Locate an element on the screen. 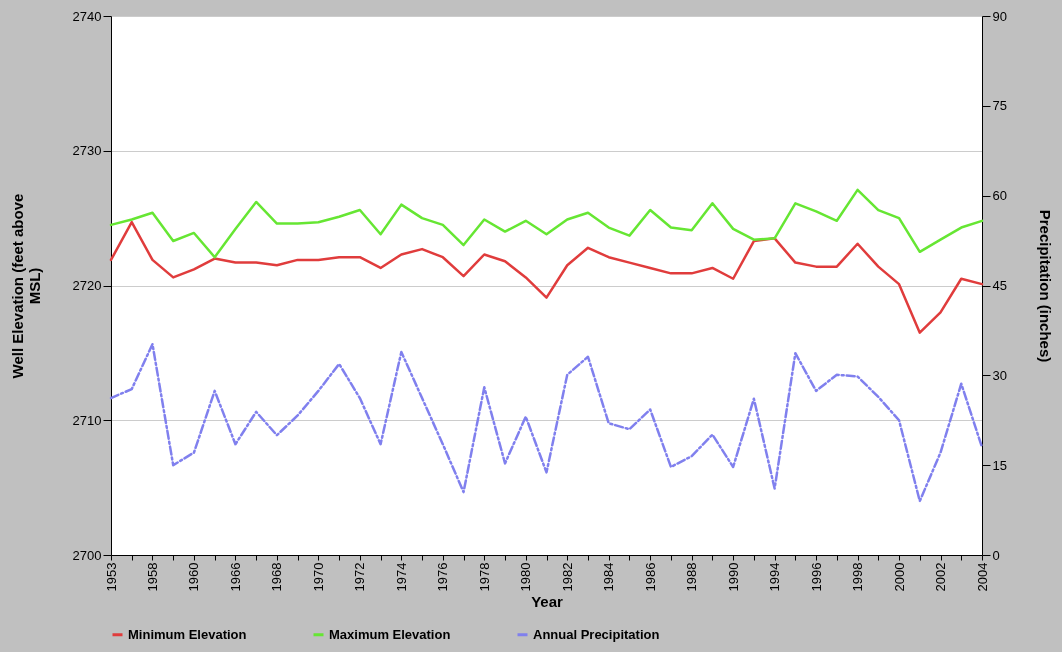 The height and width of the screenshot is (652, 1062). y2-tick-label: 15 is located at coordinates (999, 465).